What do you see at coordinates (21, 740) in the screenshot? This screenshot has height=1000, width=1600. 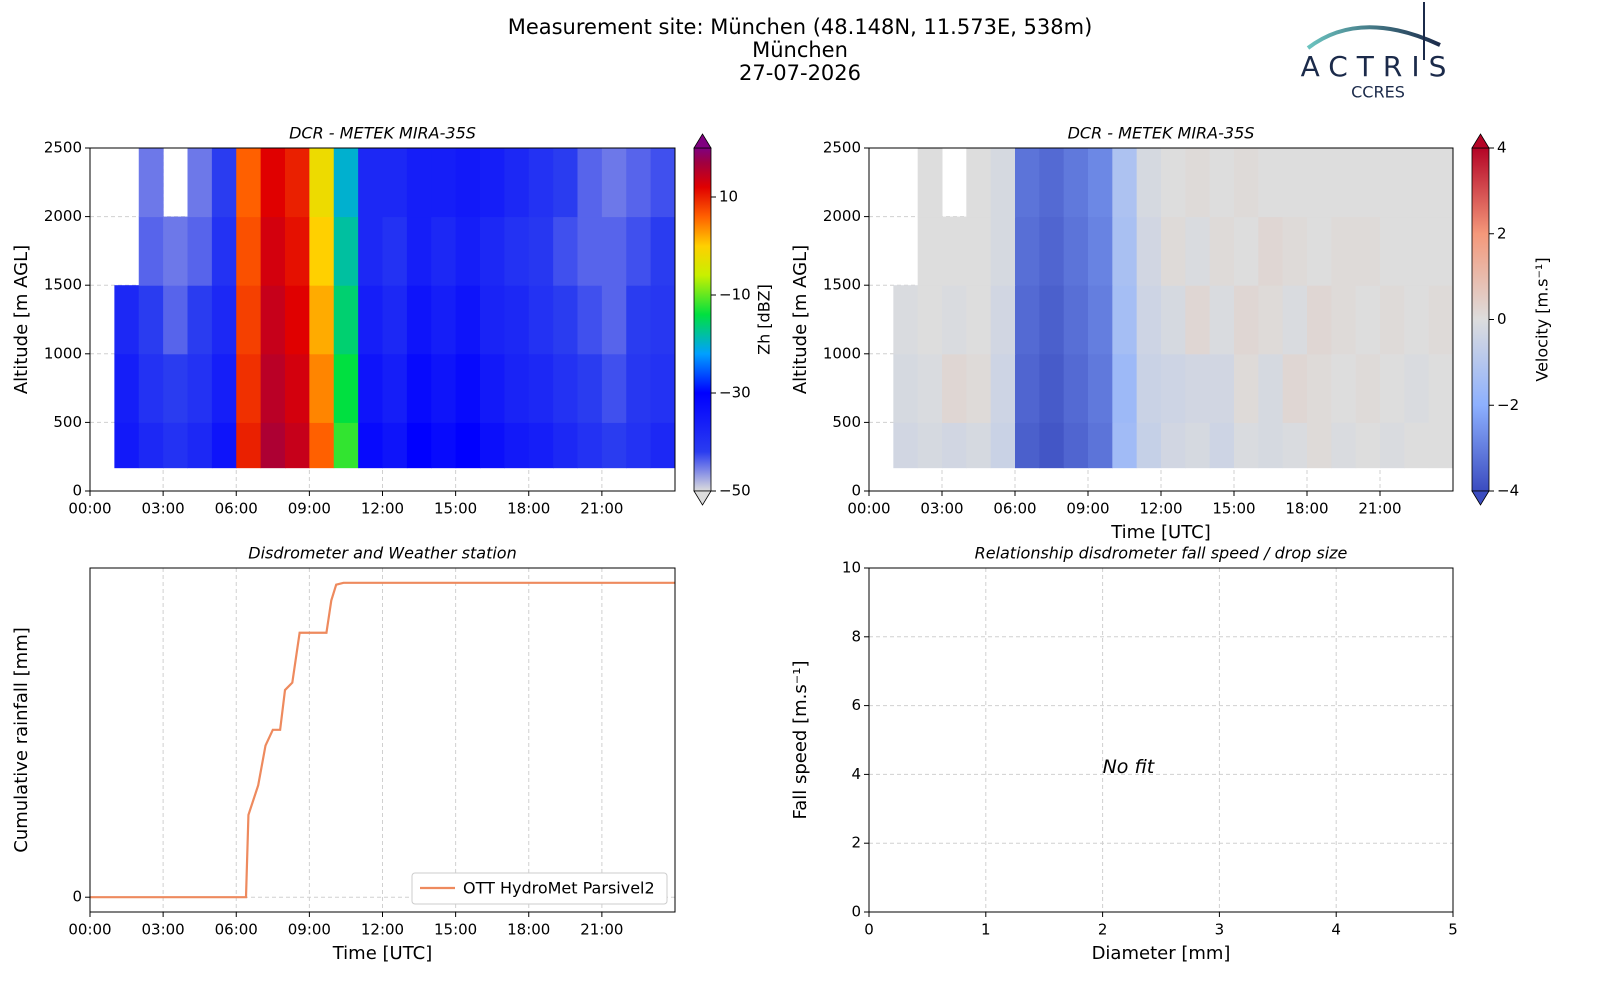 I see `y-axis-label: Cumulative rainfall [mm]` at bounding box center [21, 740].